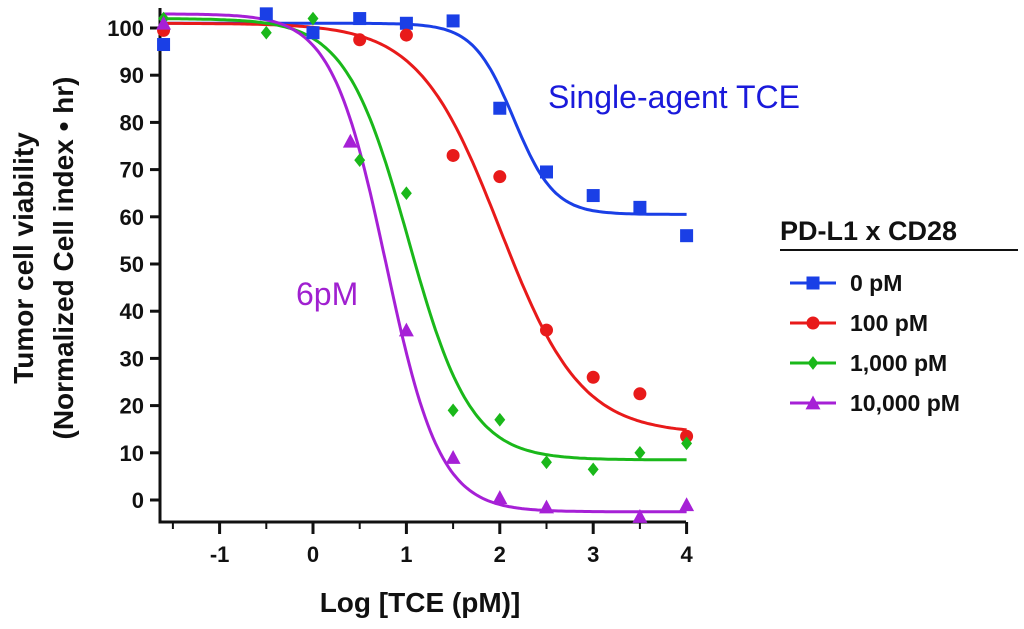  What do you see at coordinates (220, 554) in the screenshot?
I see `x-tick-label: -1` at bounding box center [220, 554].